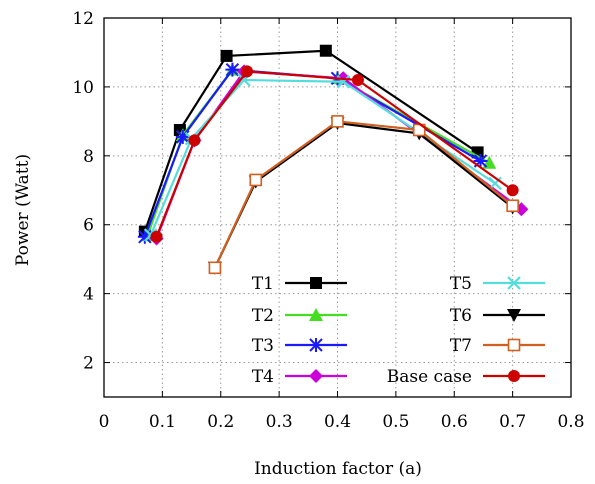  Describe the element at coordinates (88, 226) in the screenshot. I see `y-tick-label: 6` at that location.